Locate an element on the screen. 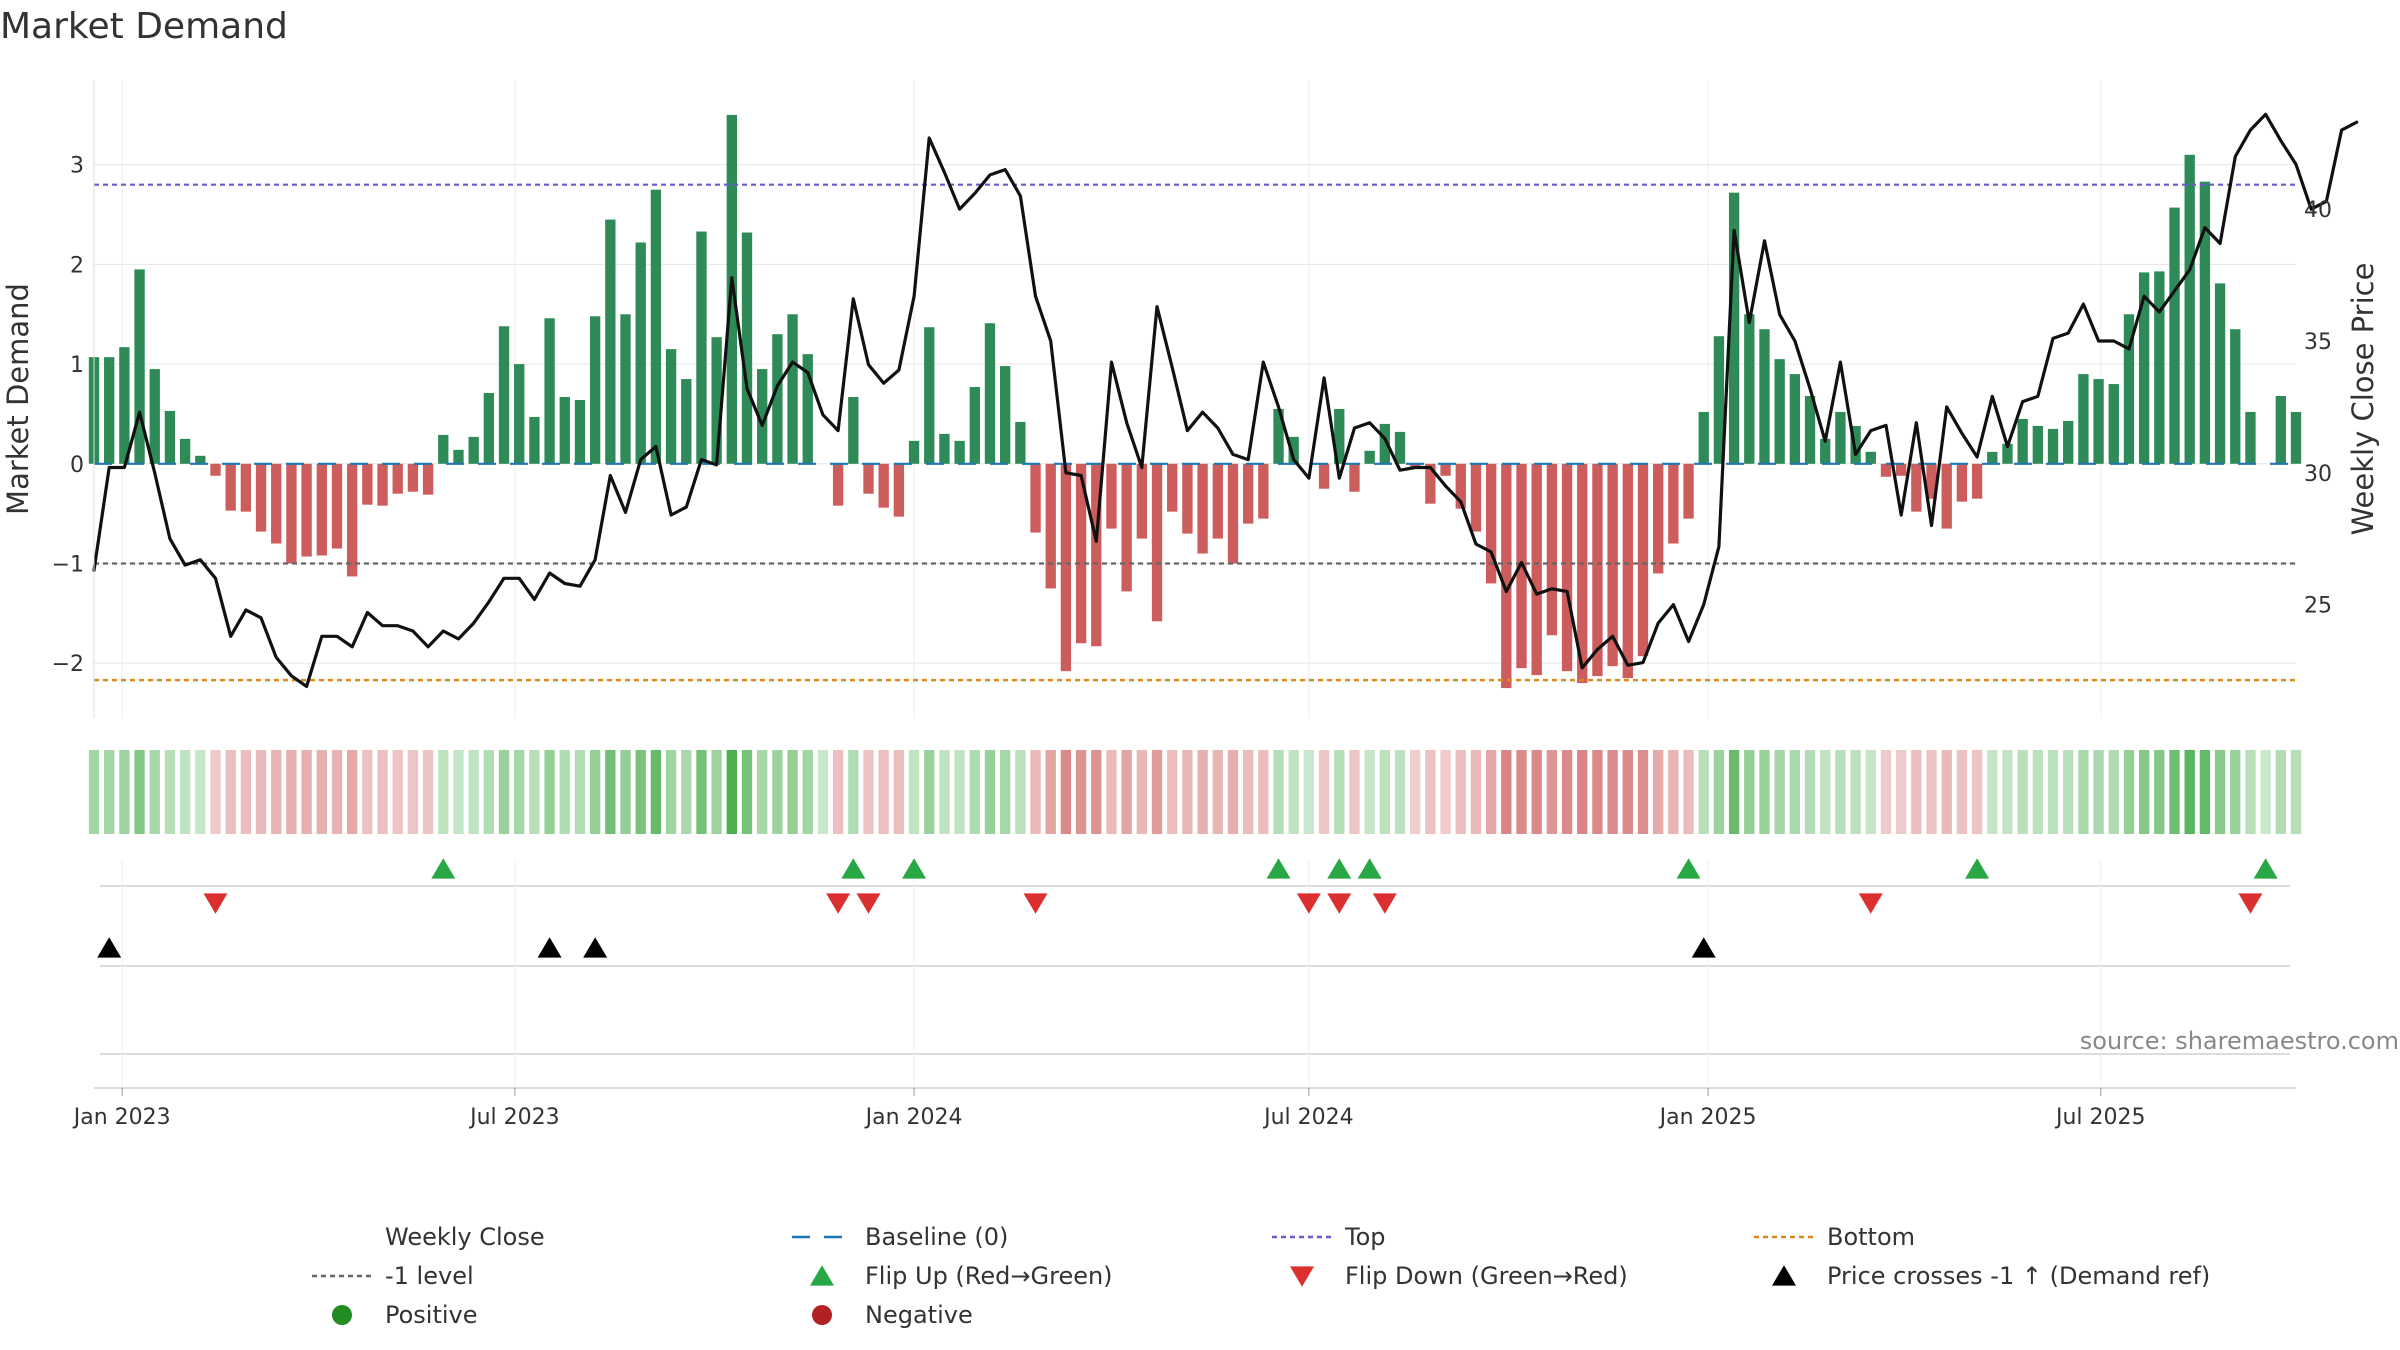 This screenshot has height=1350, width=2400. y-axis-title: Market Demand is located at coordinates (18, 399).